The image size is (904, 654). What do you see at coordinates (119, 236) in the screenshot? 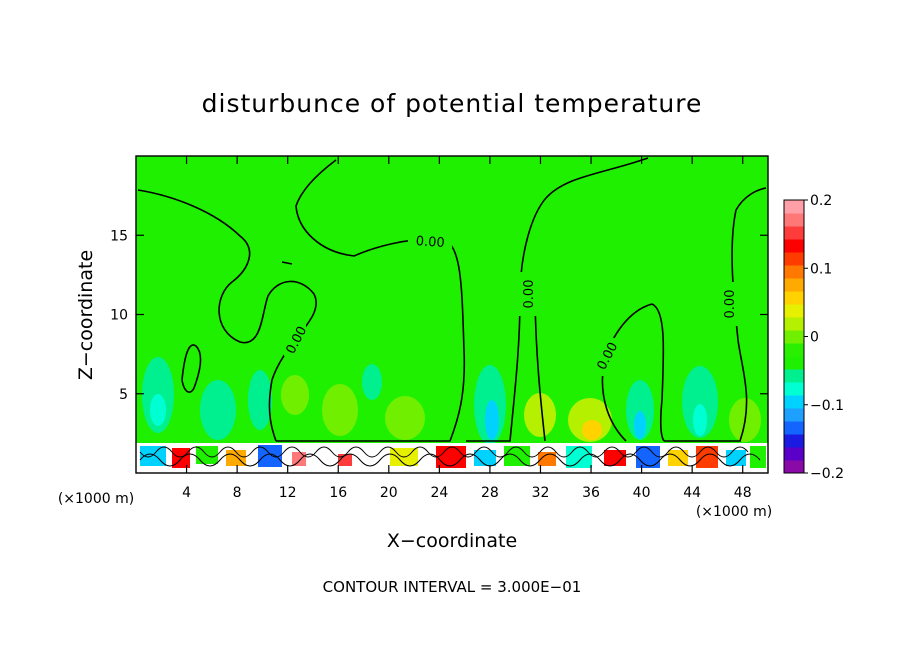
I see `y-tick-label: 15` at bounding box center [119, 236].